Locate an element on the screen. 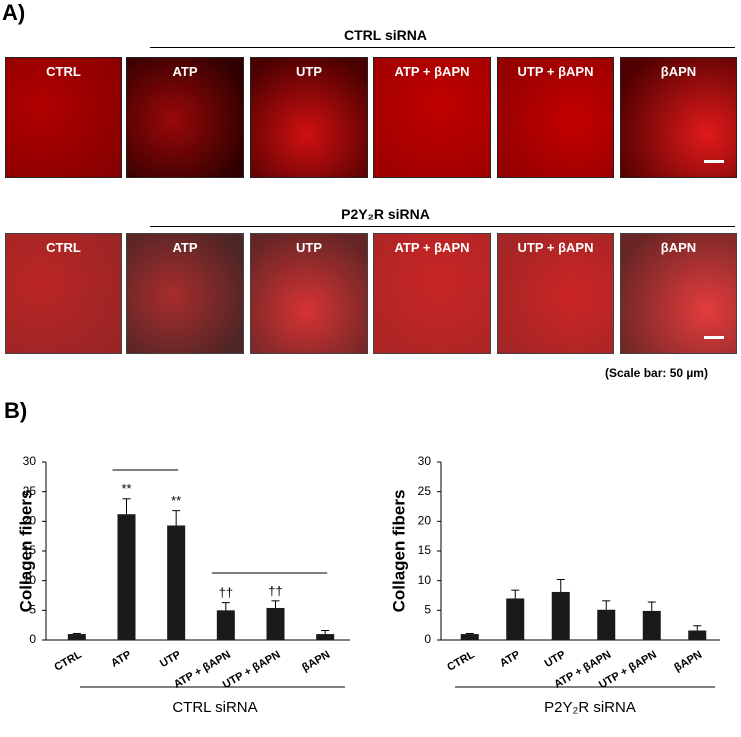 The image size is (741, 737). panel-label: A) is located at coordinates (14, 12).